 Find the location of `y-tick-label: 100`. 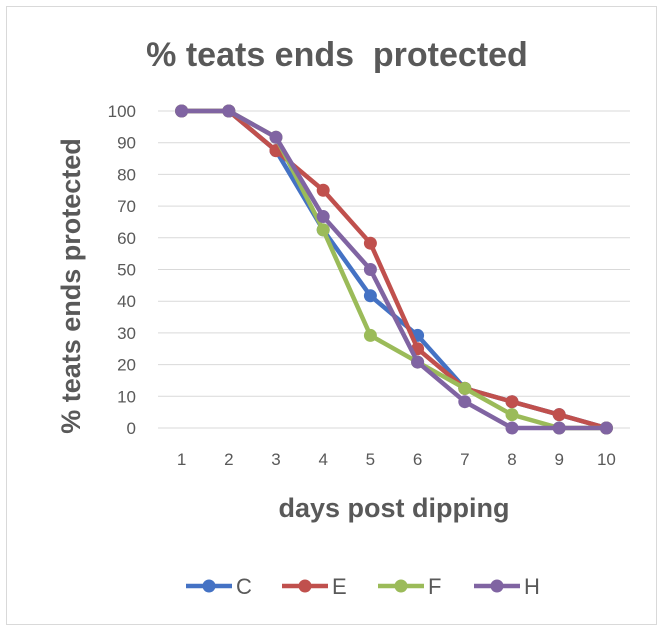

y-tick-label: 100 is located at coordinates (122, 111).